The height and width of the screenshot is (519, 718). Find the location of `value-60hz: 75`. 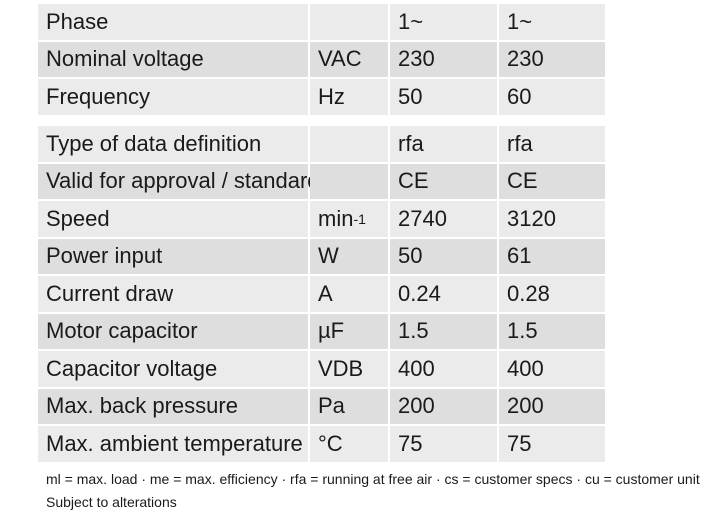

value-60hz: 75 is located at coordinates (552, 444).